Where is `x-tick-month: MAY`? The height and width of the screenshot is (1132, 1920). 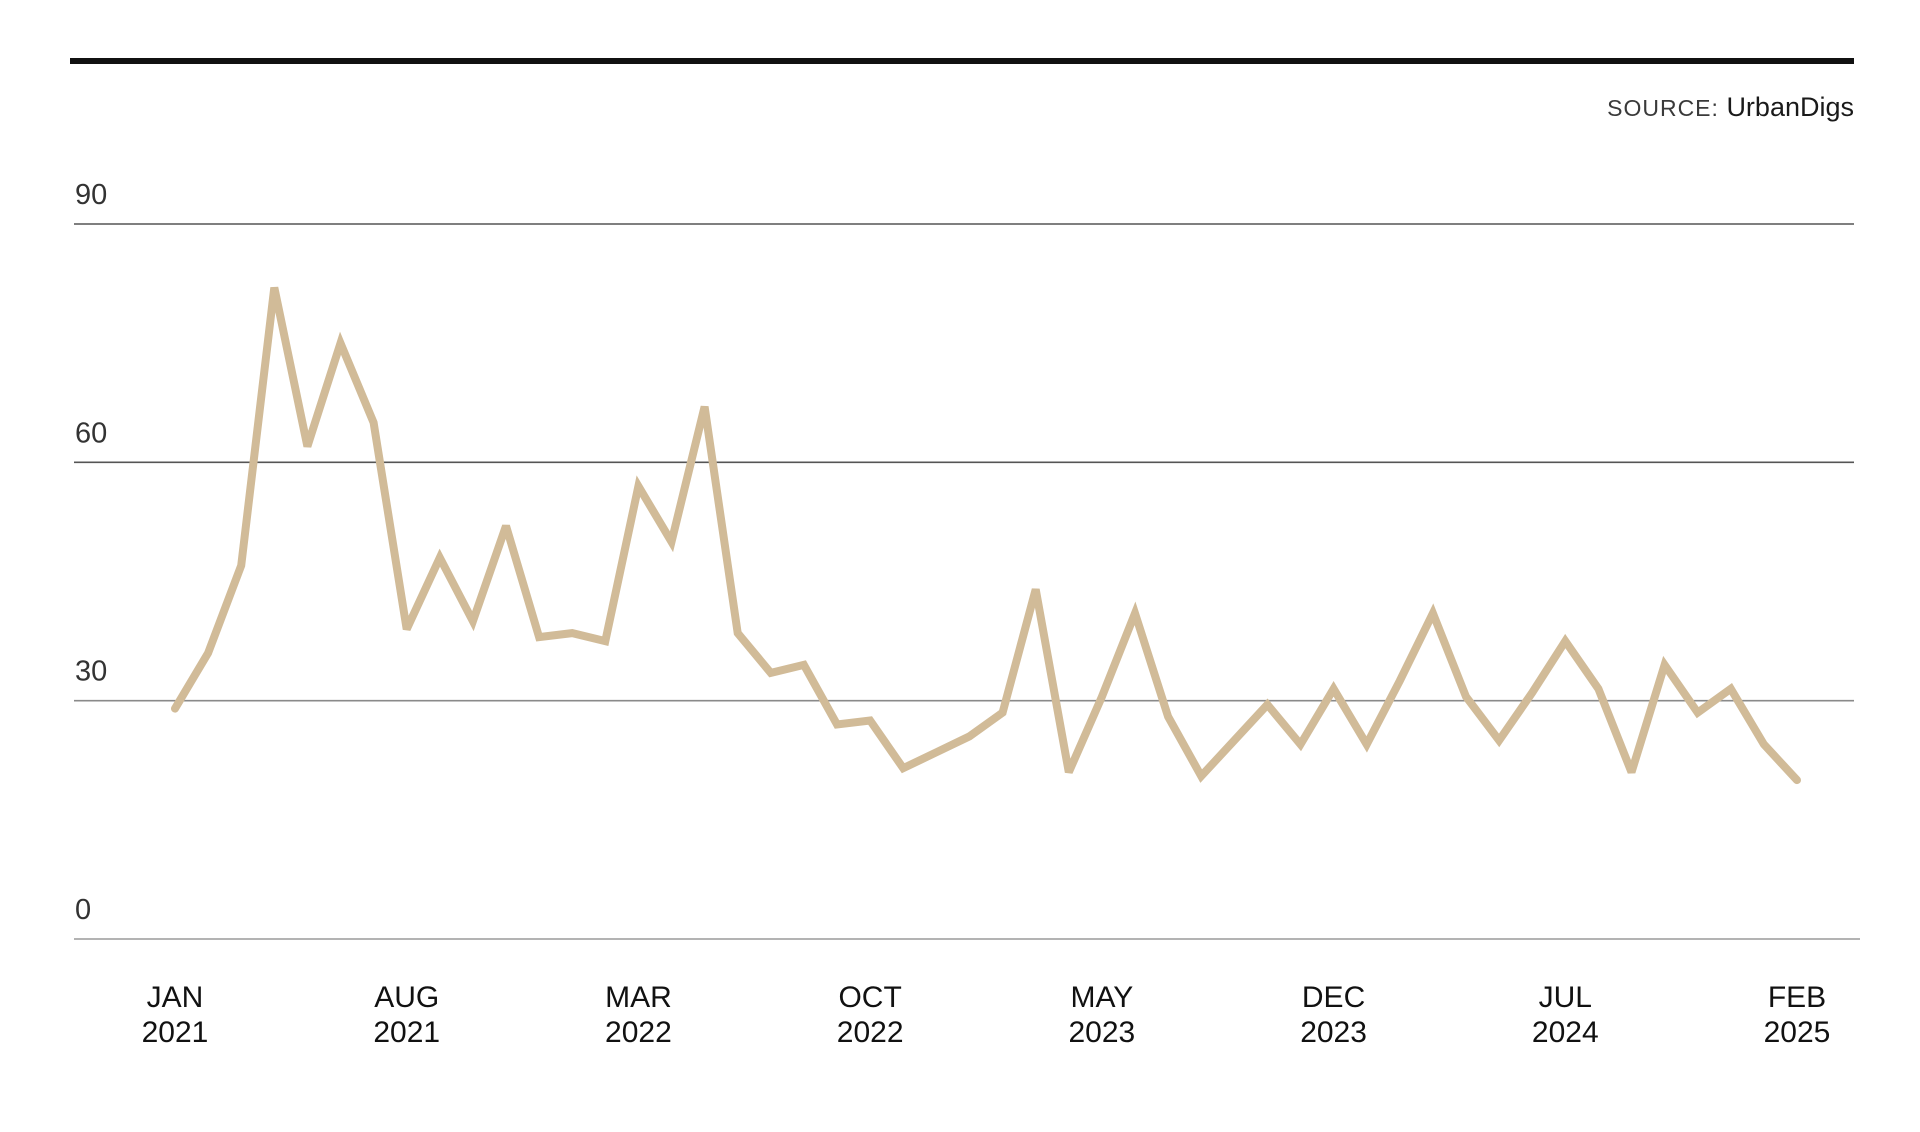 x-tick-month: MAY is located at coordinates (1101, 997).